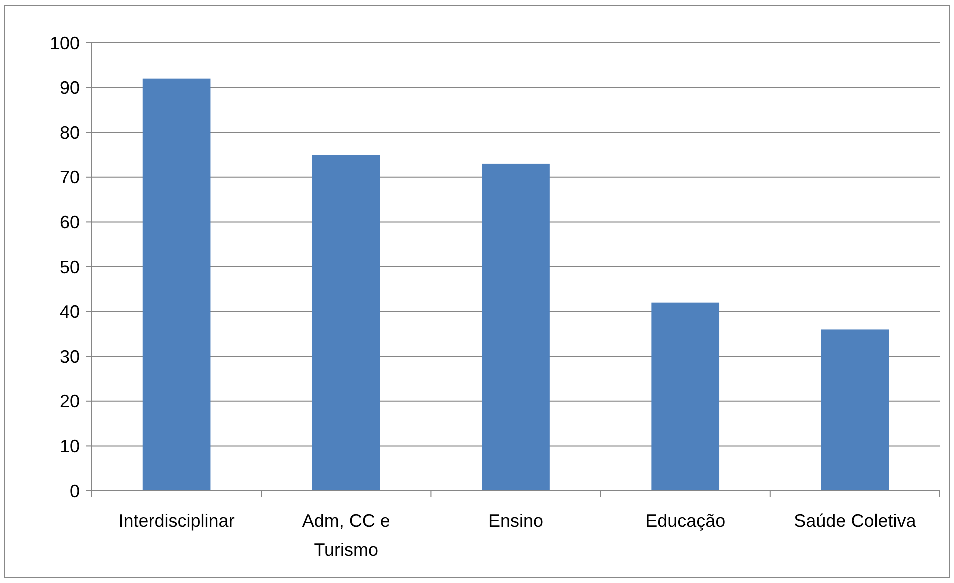  I want to click on x-tick-label: Ensino, so click(516, 521).